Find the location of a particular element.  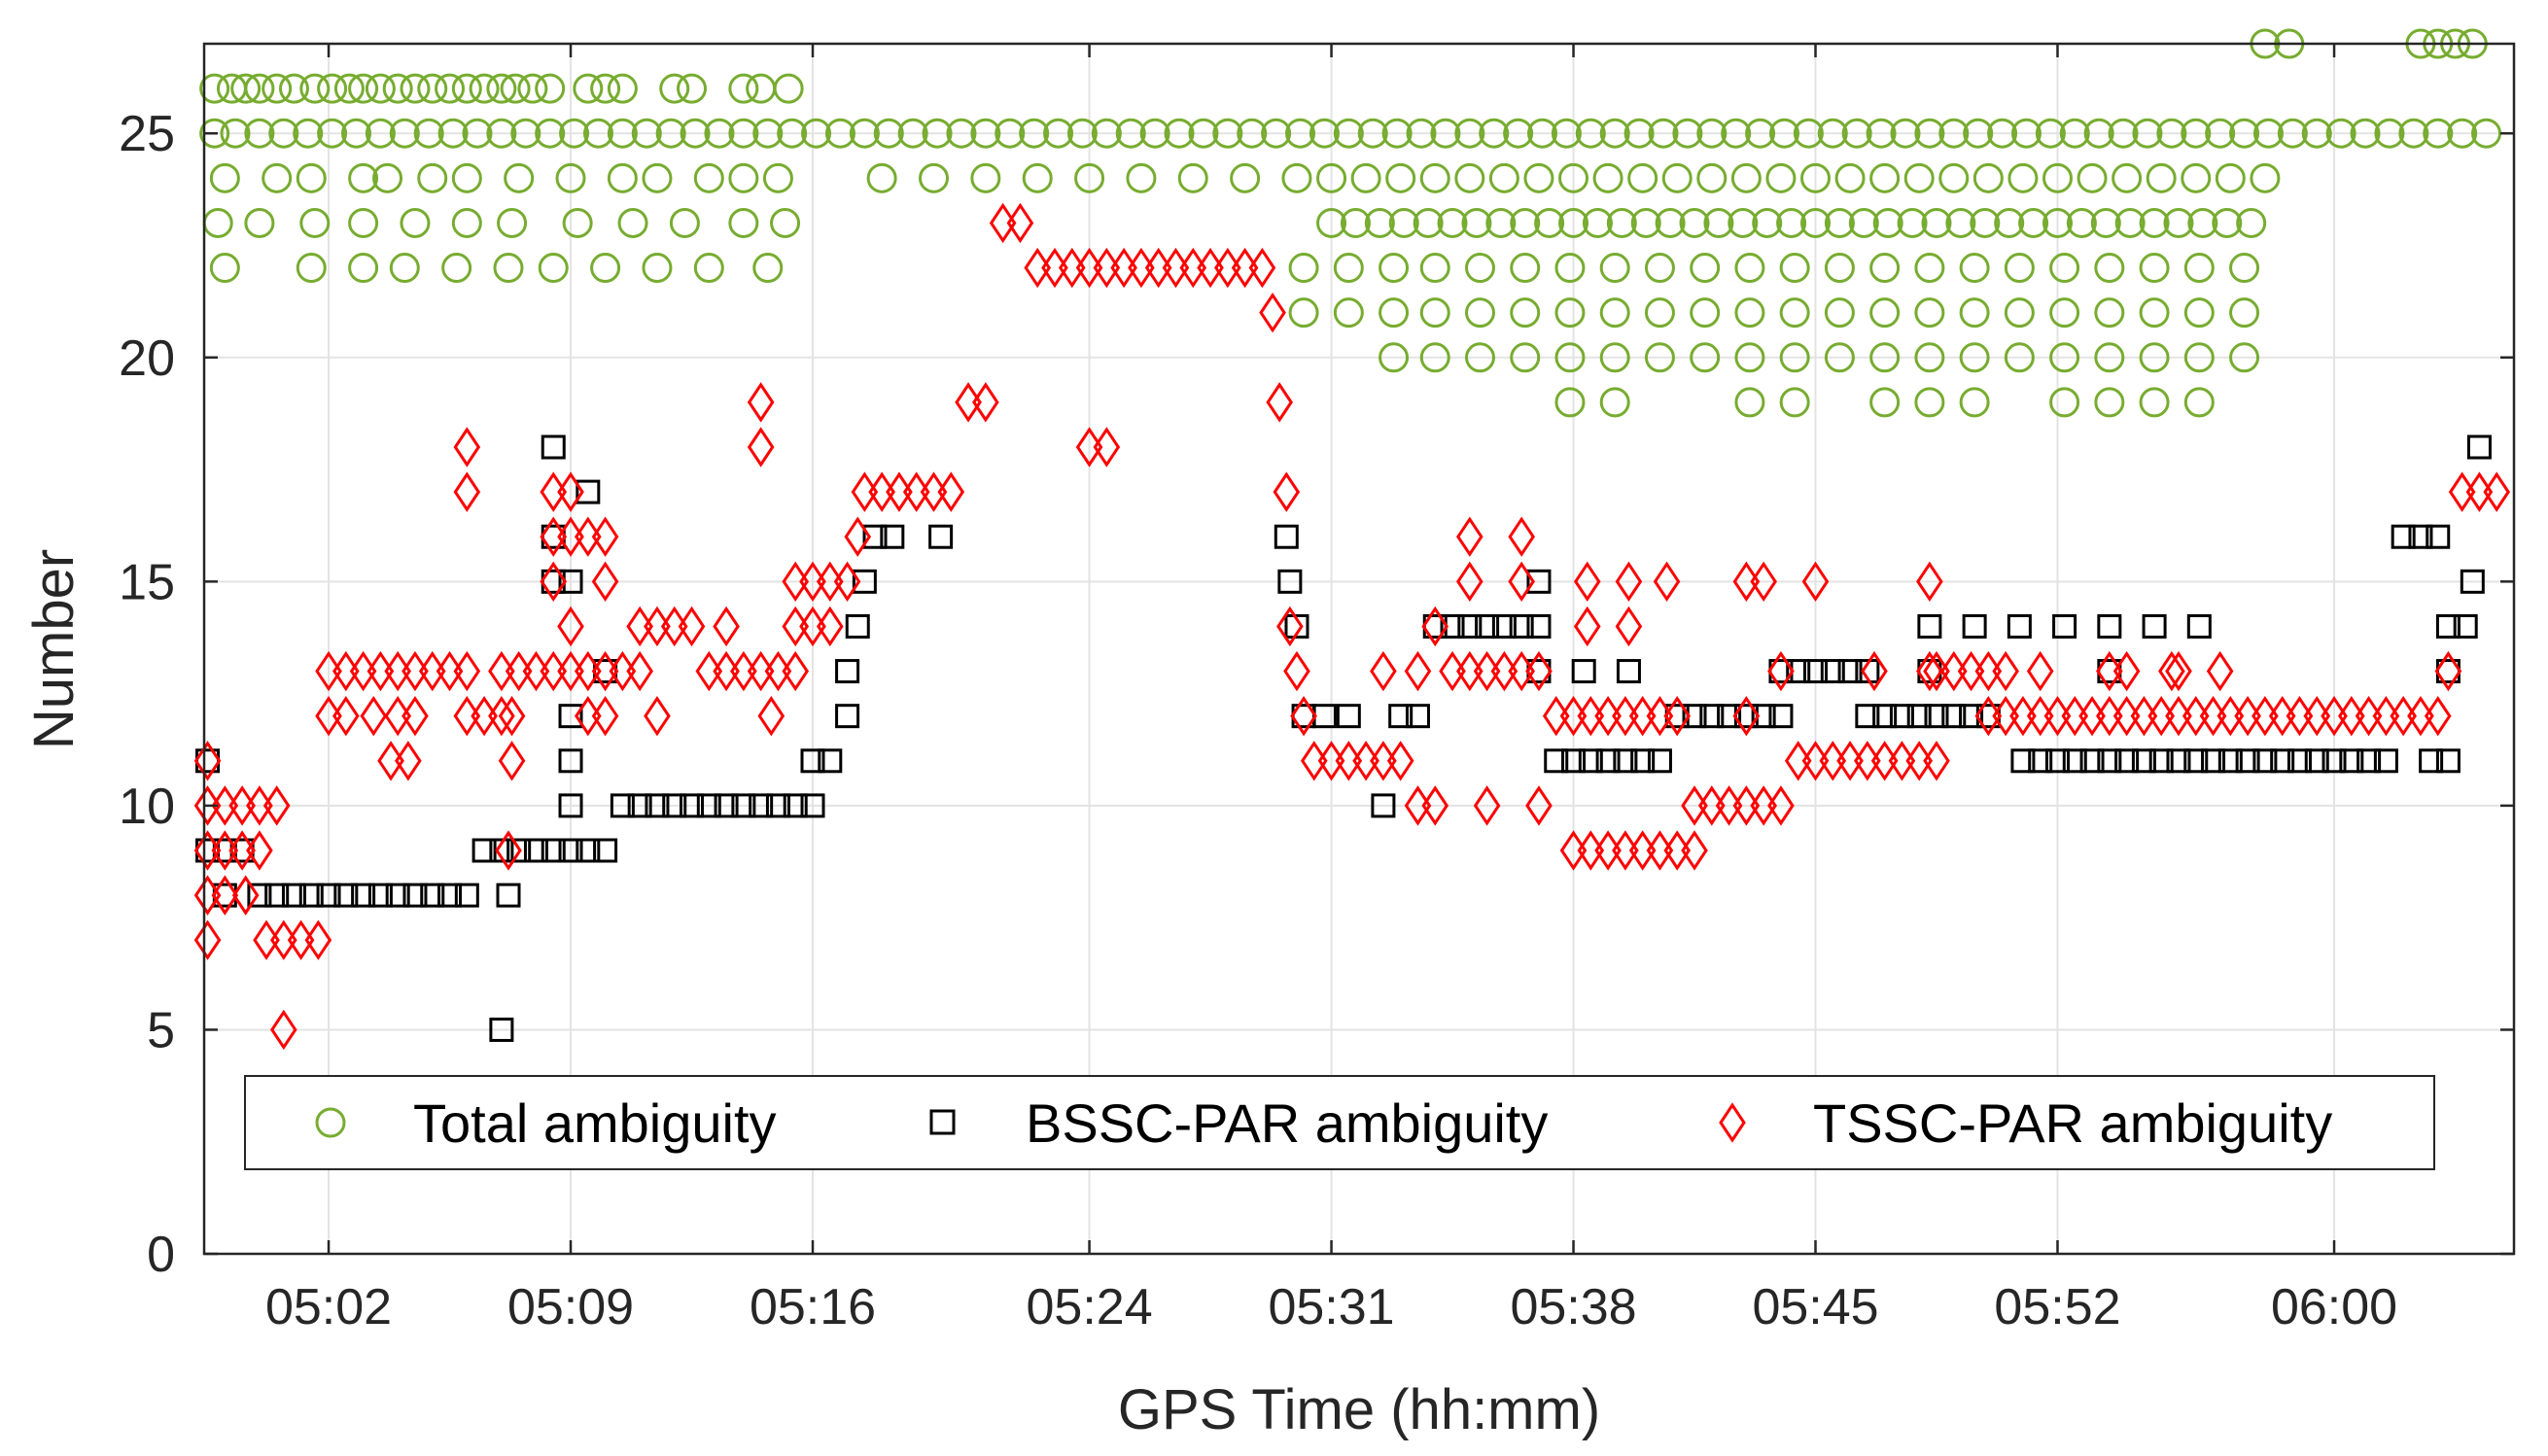

legend-box is located at coordinates (1339, 1122).